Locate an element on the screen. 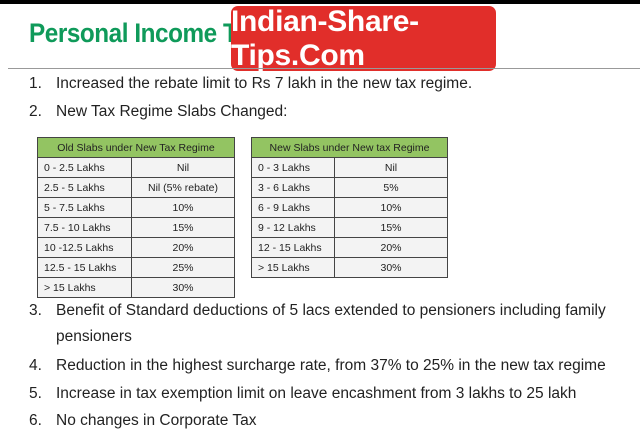  item-number: 3. is located at coordinates (35, 310).